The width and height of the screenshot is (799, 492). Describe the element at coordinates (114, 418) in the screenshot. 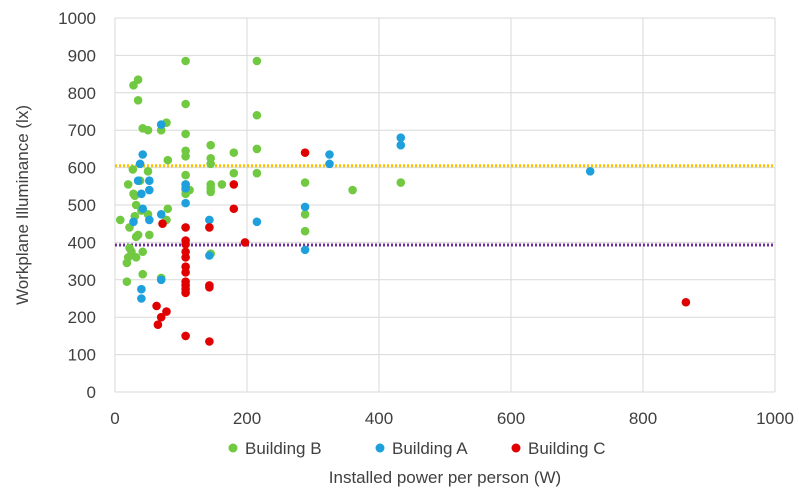

I see `x-tick-label: 0` at that location.